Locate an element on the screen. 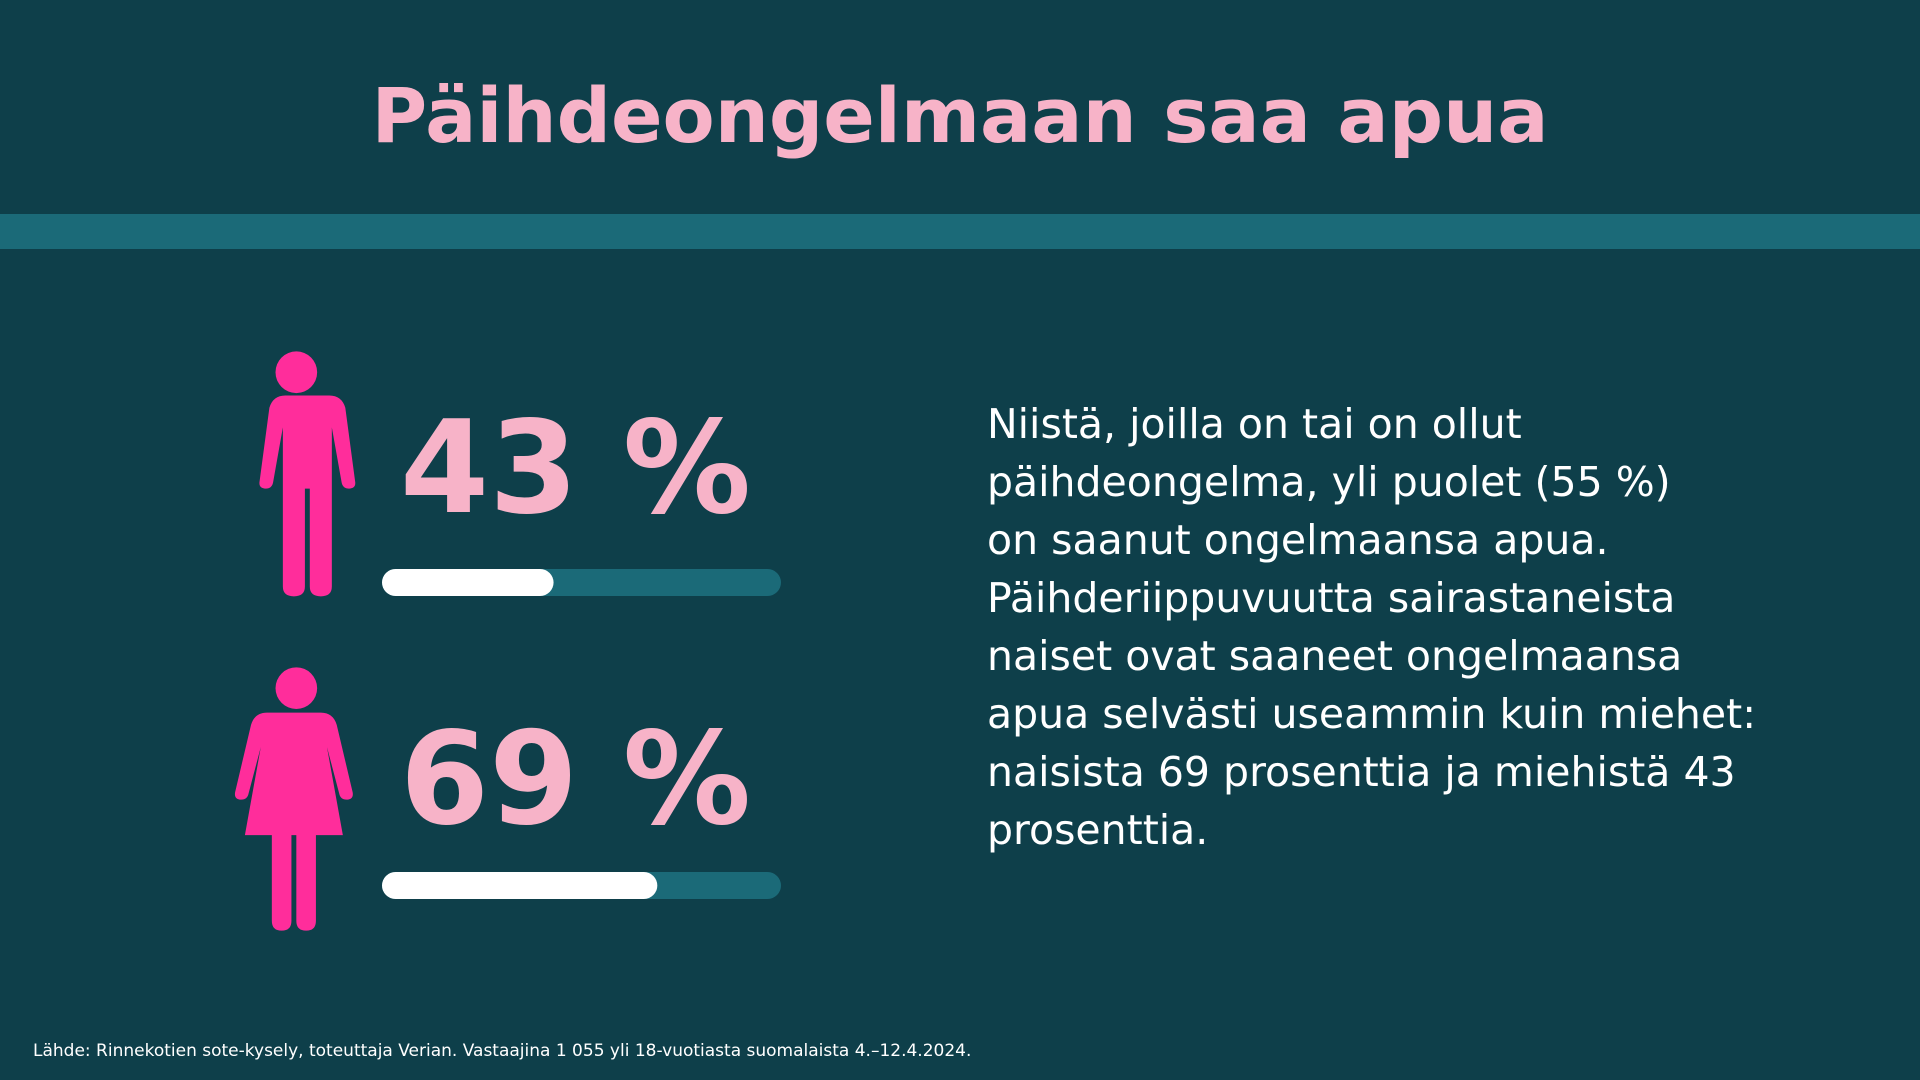 Image resolution: width=1920 pixels, height=1080 pixels. woman-head is located at coordinates (296, 688).